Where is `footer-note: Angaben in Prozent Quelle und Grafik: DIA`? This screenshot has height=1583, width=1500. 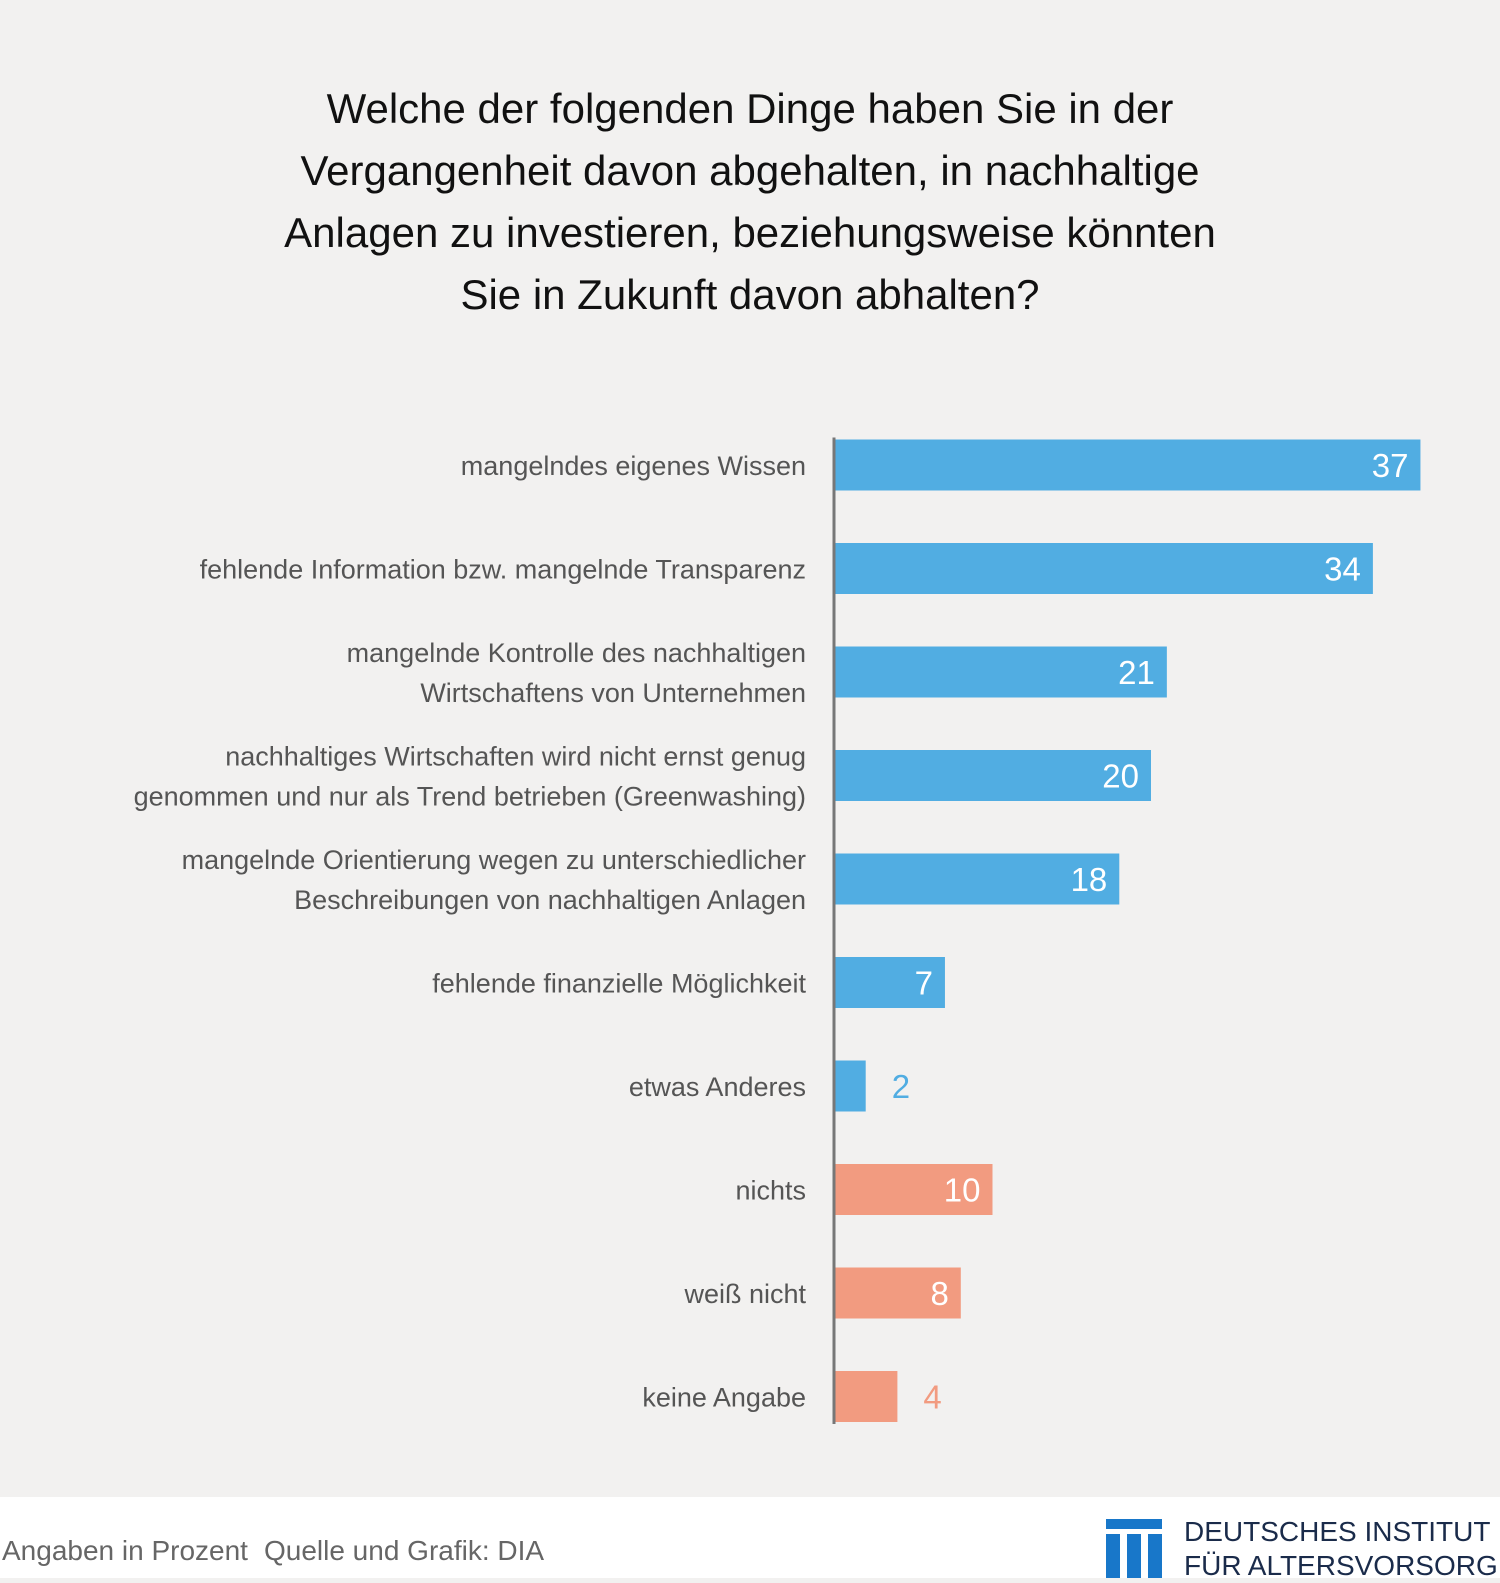
footer-note: Angaben in Prozent Quelle und Grafik: DIA is located at coordinates (273, 1551).